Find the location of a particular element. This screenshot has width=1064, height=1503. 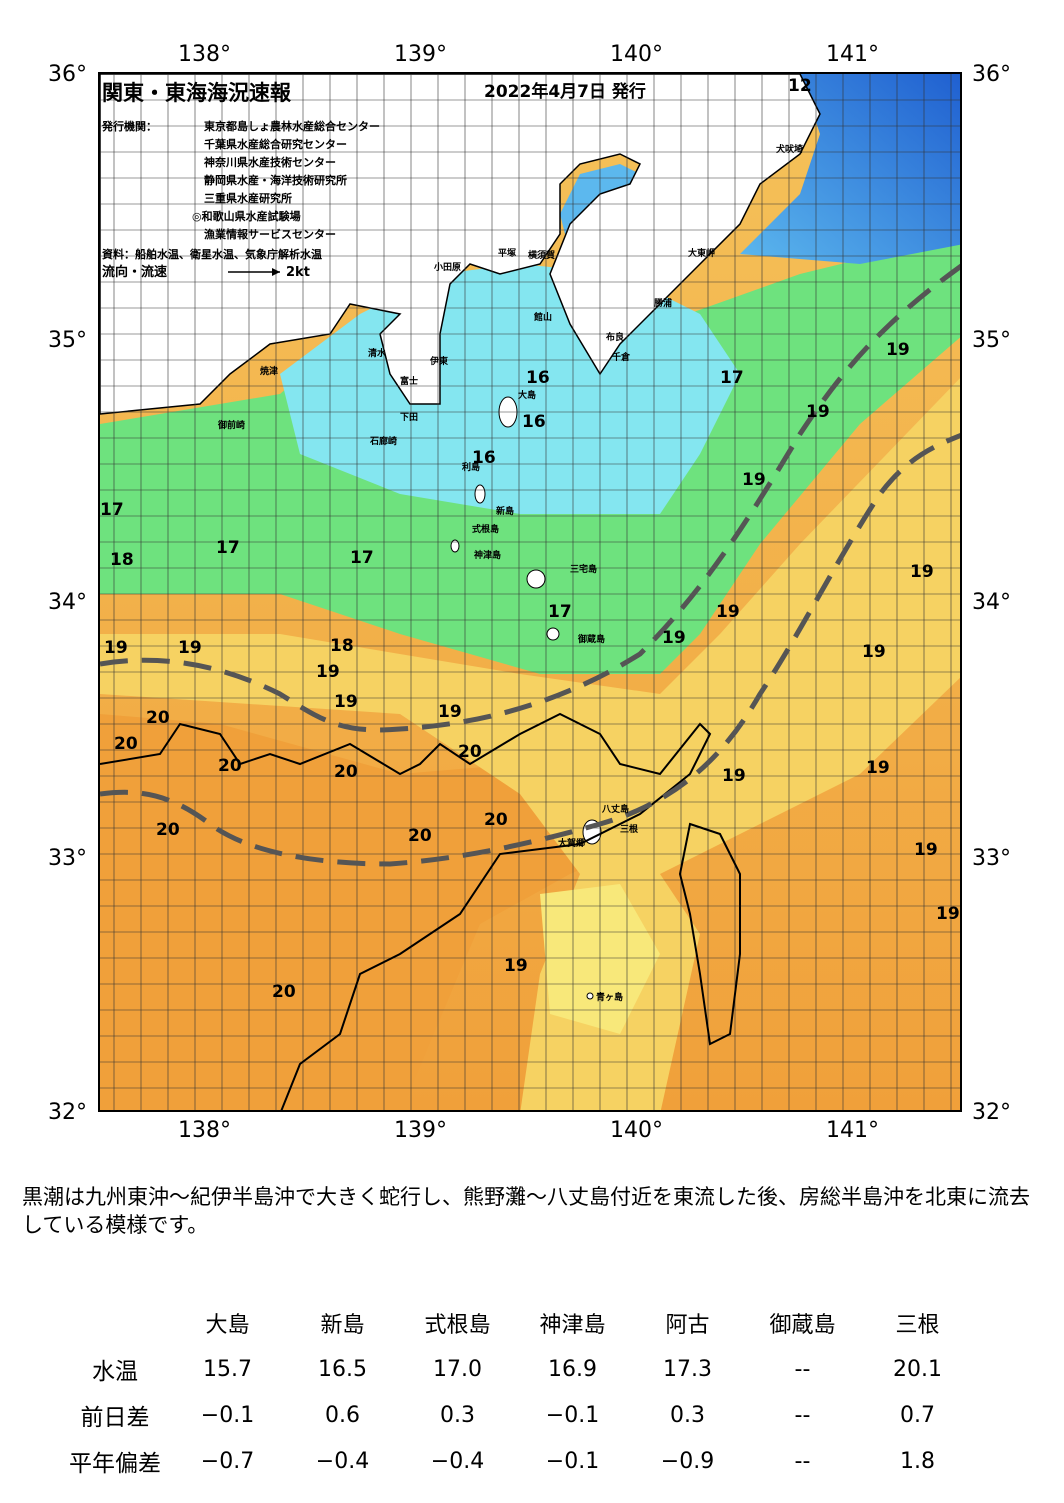

table-row-header: 平年偏差 is located at coordinates (115, 1464).